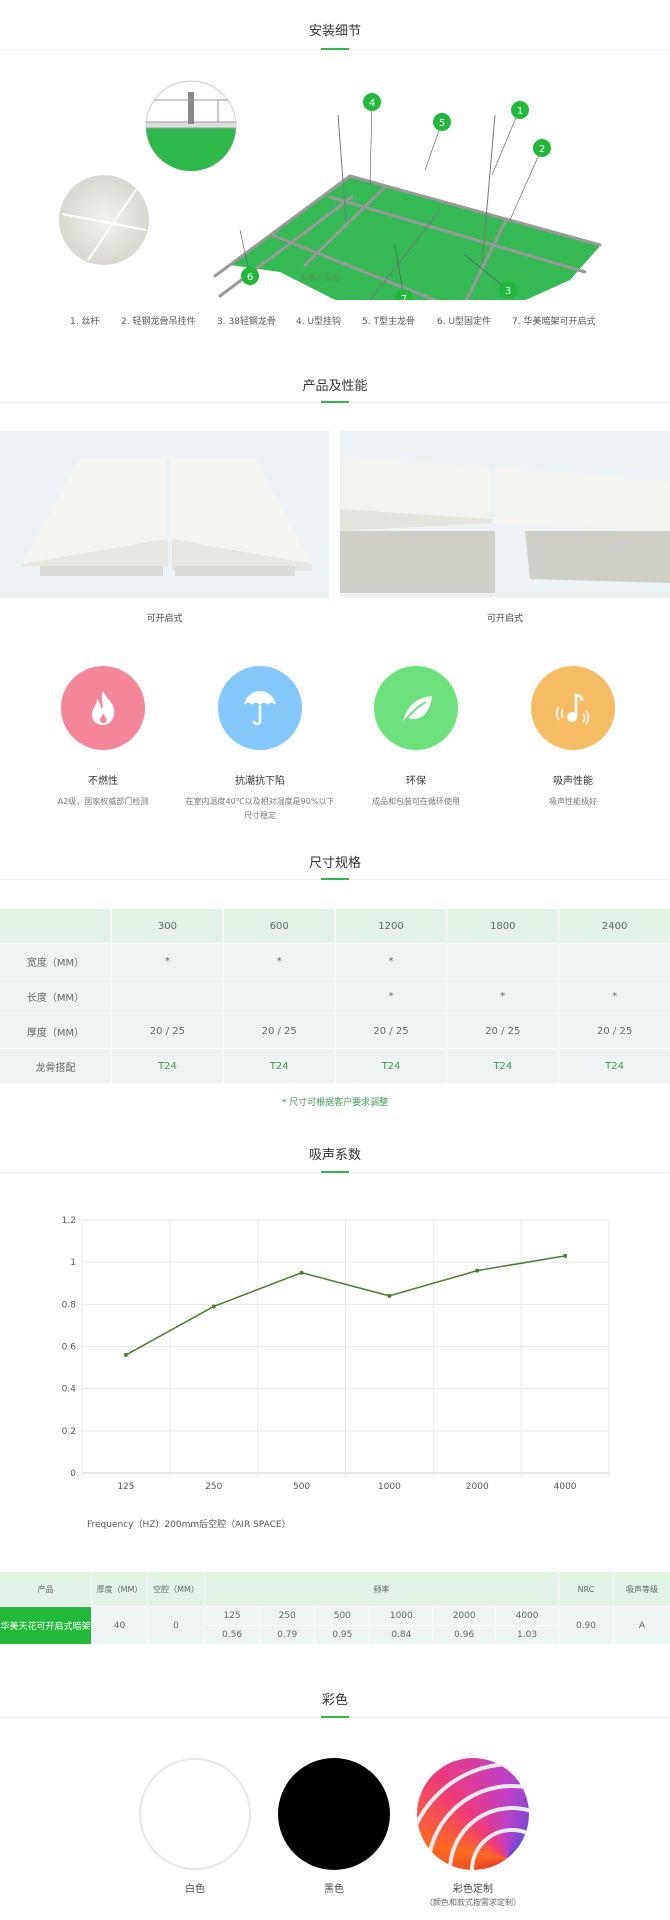  I want to click on svg-text: 3, so click(508, 291).